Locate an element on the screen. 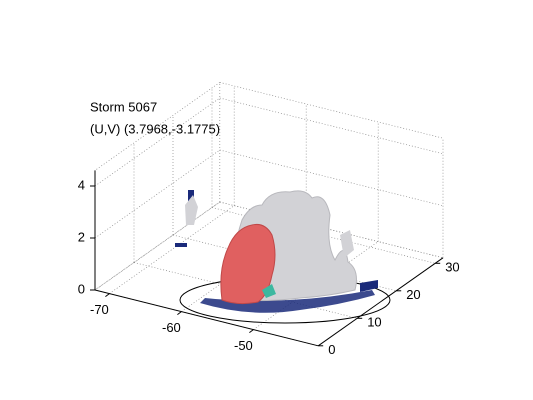  y-tick-label: 10 is located at coordinates (374, 322).